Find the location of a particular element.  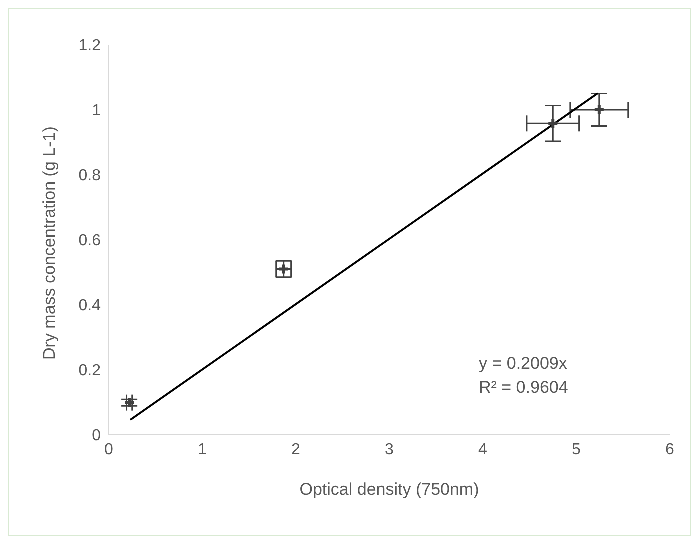

x-tick-label: 0 is located at coordinates (109, 449).